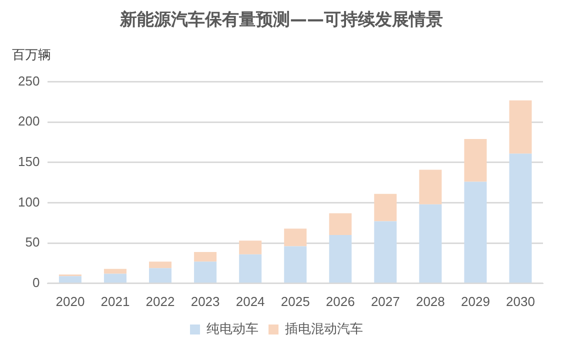  I want to click on y-tick-label: 150, so click(29, 162).